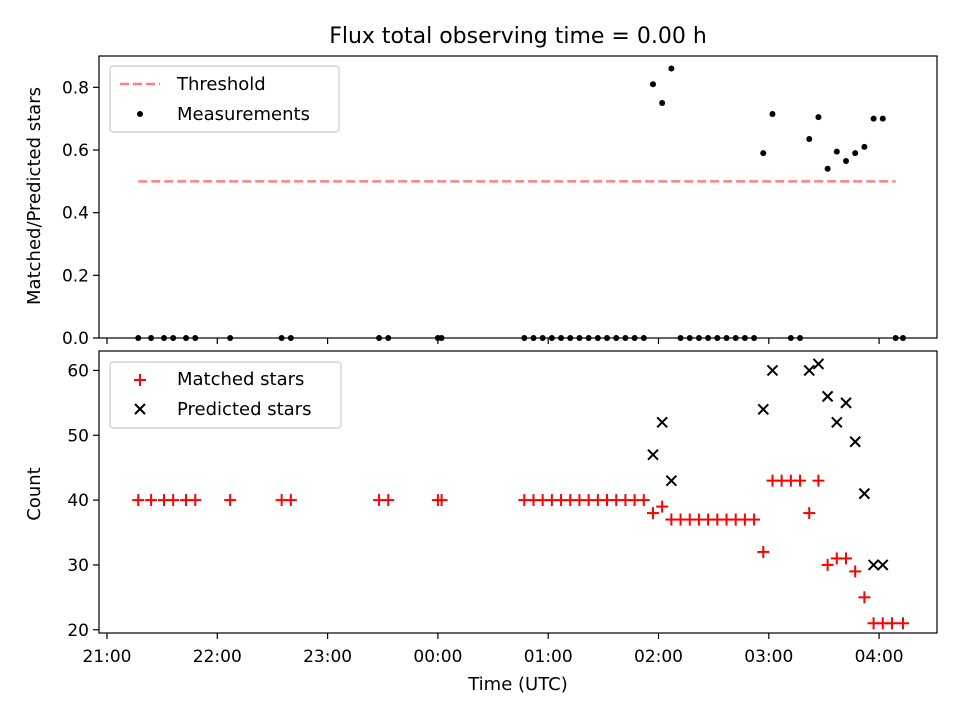 The width and height of the screenshot is (960, 720). I want to click on legend-matched-swatch, so click(140, 380).